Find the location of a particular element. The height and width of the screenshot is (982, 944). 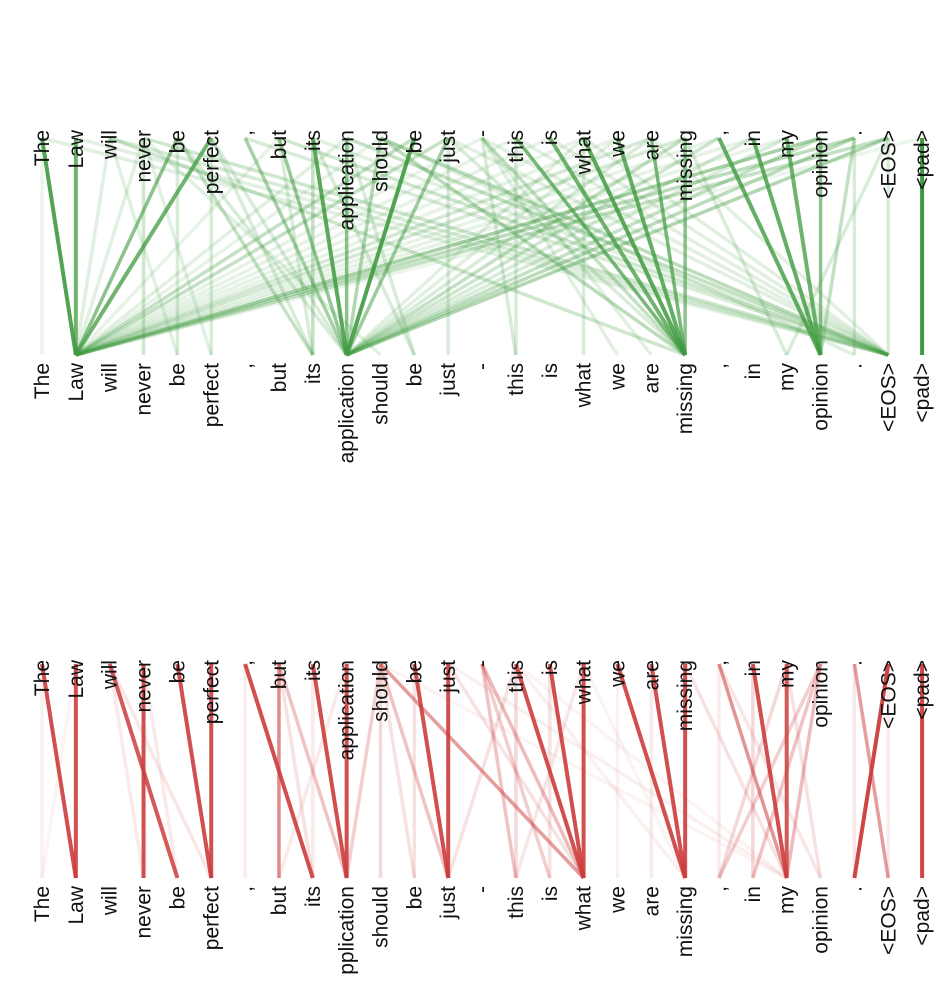

target-token-punct: - is located at coordinates (482, 889).